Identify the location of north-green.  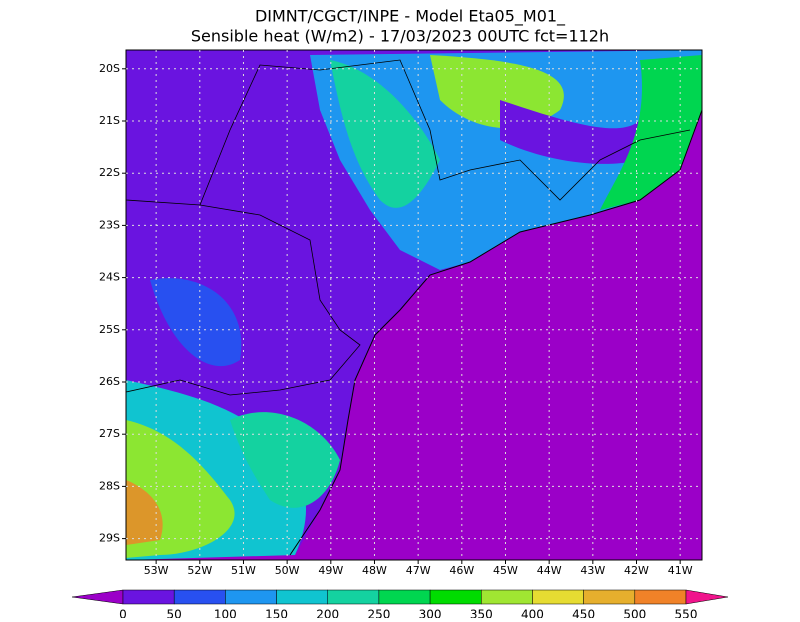
(497, 92).